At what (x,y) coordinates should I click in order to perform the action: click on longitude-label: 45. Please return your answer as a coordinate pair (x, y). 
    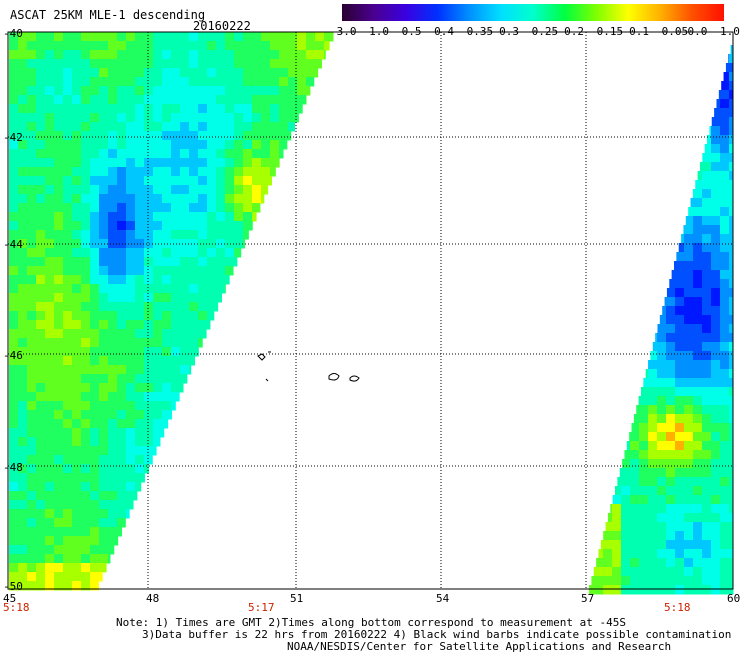
    Looking at the image, I should click on (10, 598).